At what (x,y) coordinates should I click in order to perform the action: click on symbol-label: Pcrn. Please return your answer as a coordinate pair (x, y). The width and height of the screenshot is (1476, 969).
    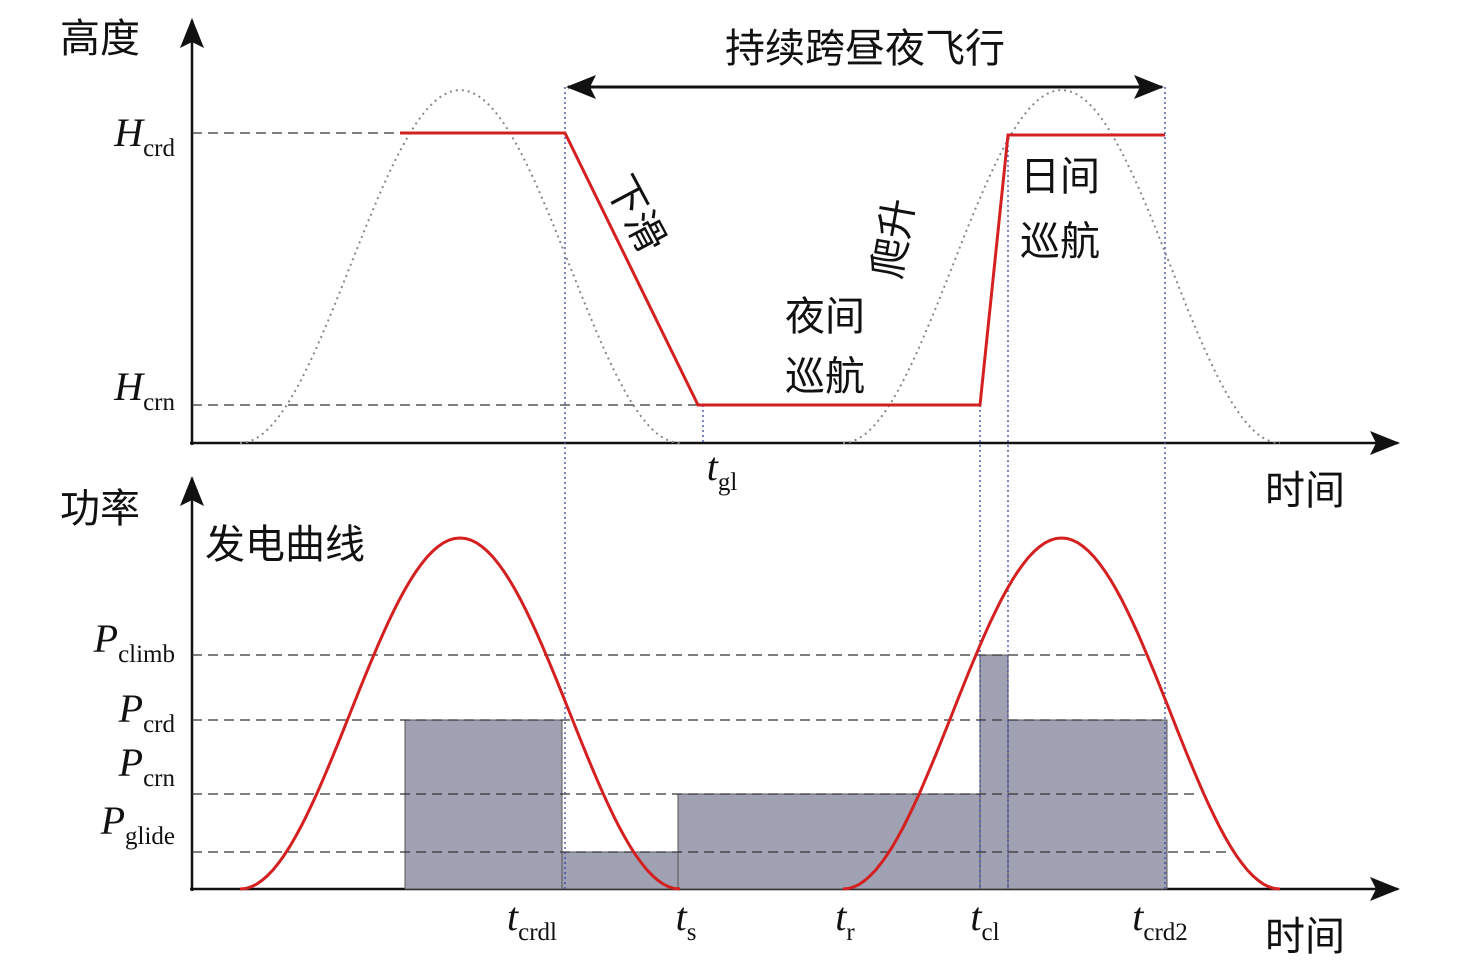
    Looking at the image, I should click on (147, 766).